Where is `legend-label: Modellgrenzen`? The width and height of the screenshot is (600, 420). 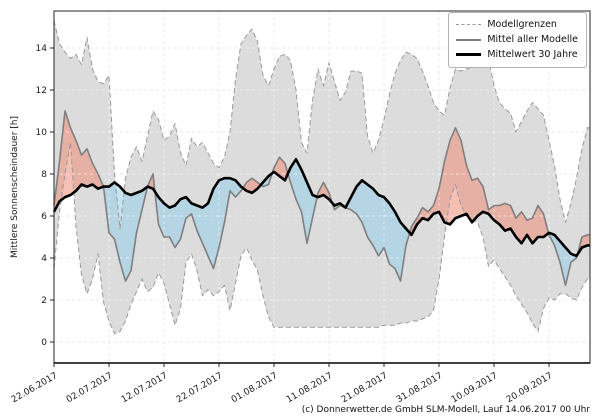 legend-label: Modellgrenzen is located at coordinates (522, 24).